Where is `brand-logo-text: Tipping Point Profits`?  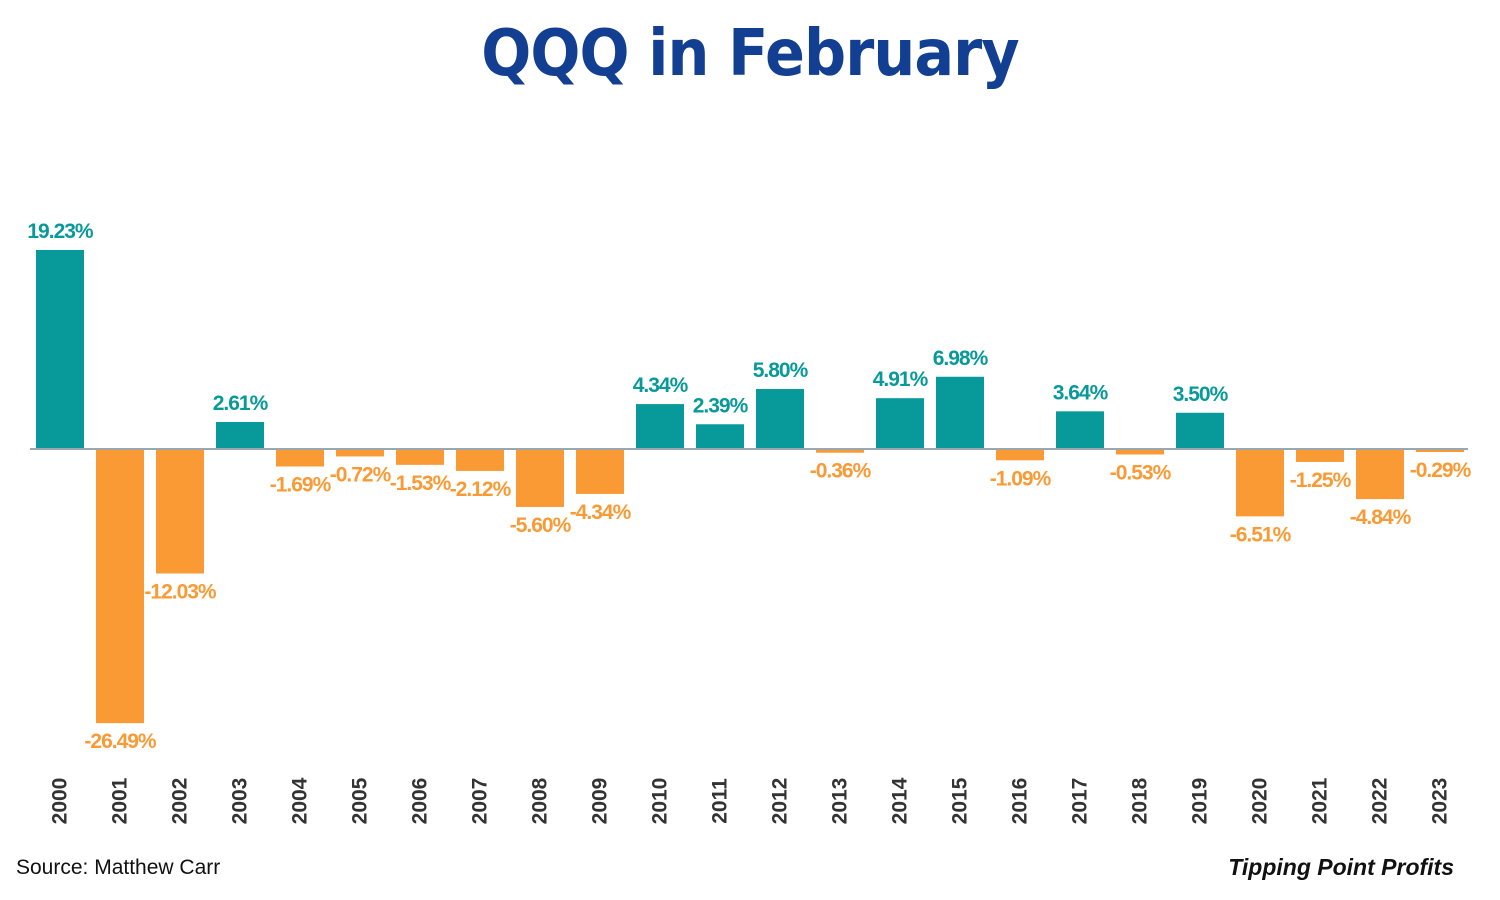 brand-logo-text: Tipping Point Profits is located at coordinates (1341, 867).